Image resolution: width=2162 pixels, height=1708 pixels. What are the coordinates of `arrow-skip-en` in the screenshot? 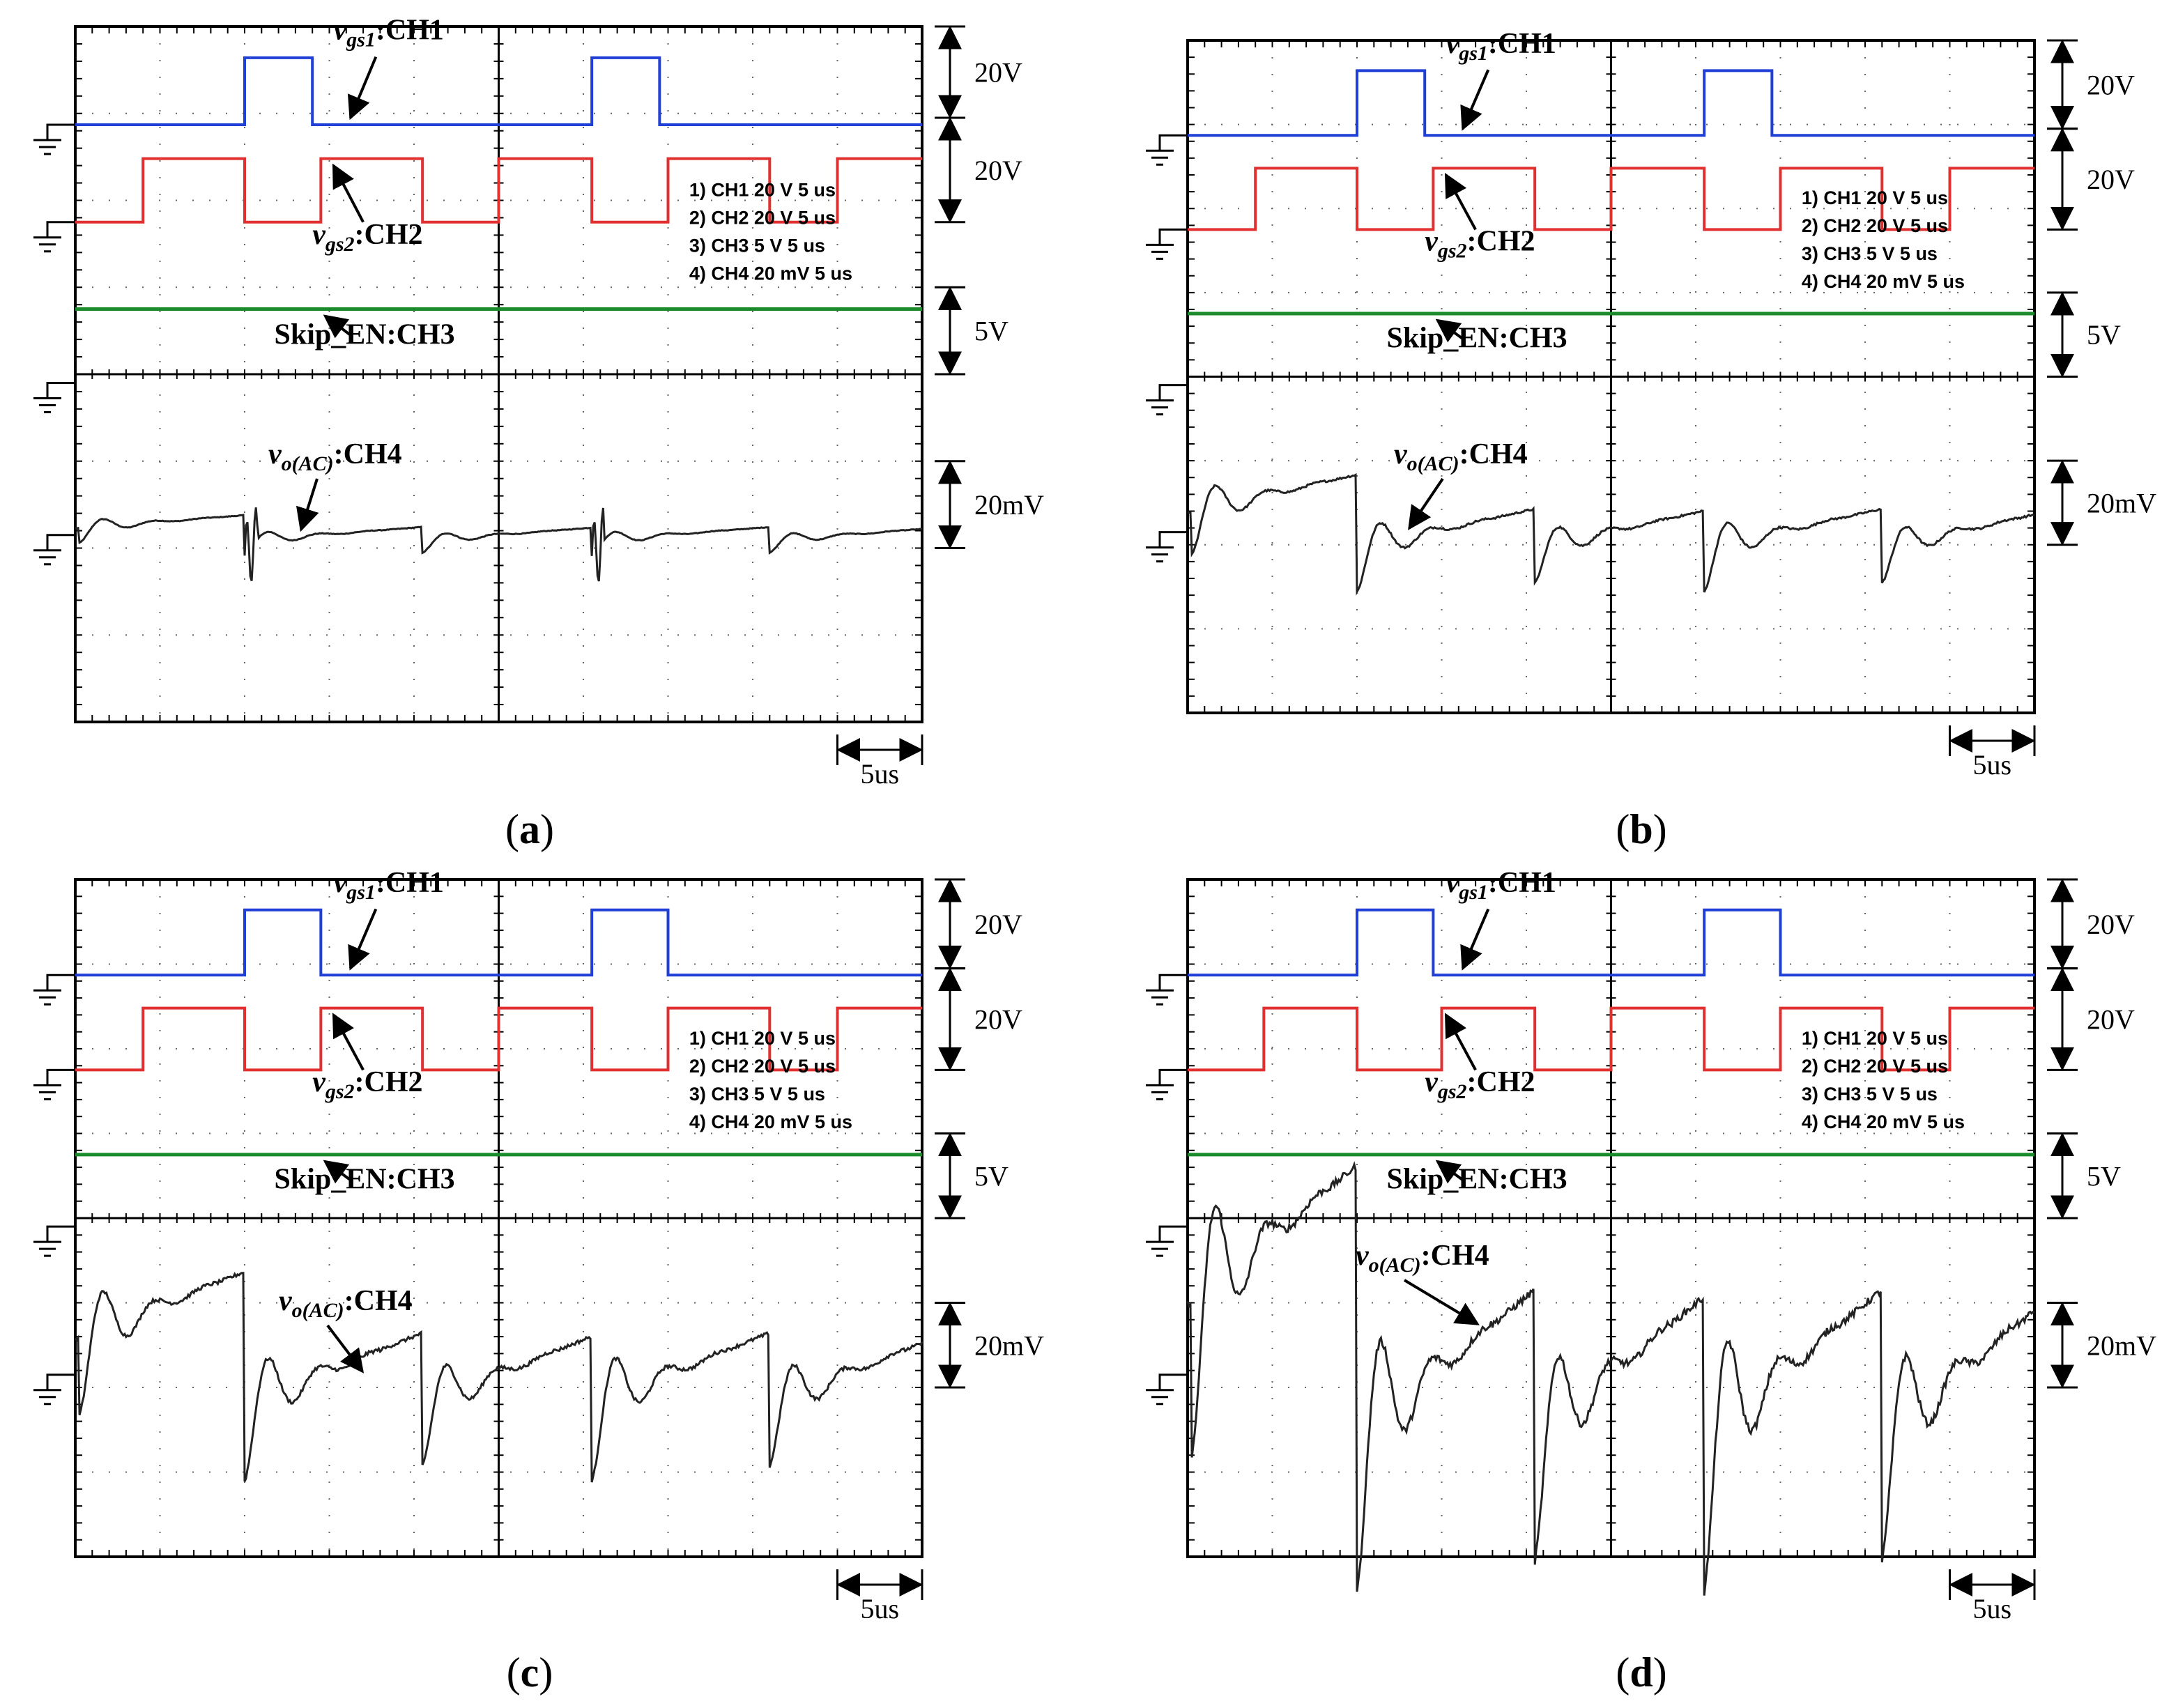 It's located at (337, 327).